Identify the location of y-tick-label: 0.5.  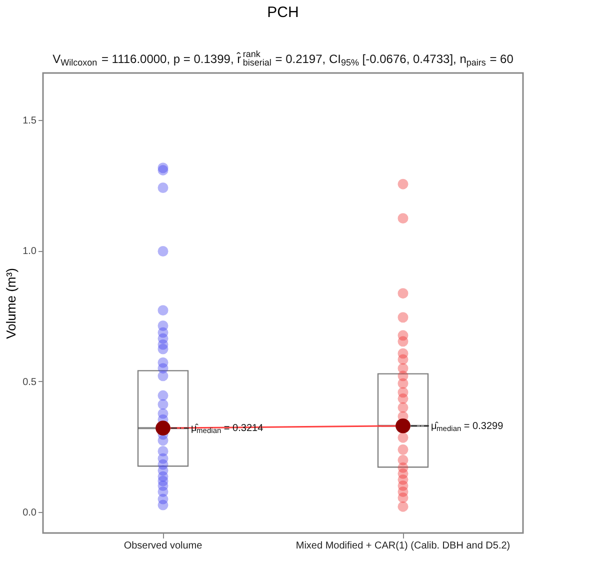
(29, 382).